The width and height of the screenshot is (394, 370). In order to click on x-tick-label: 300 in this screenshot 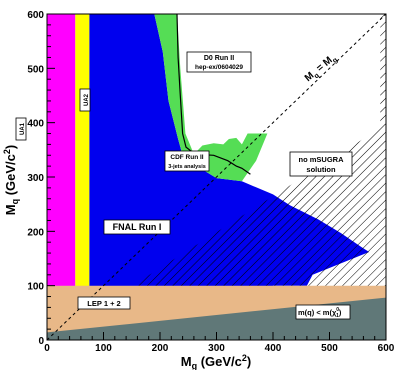, I will do `click(216, 348)`.